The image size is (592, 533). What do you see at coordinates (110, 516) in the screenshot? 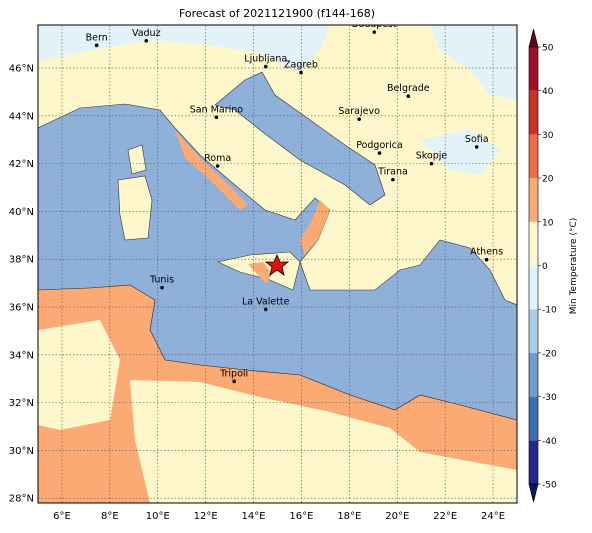
I see `lon-tick-label: 8°E` at bounding box center [110, 516].